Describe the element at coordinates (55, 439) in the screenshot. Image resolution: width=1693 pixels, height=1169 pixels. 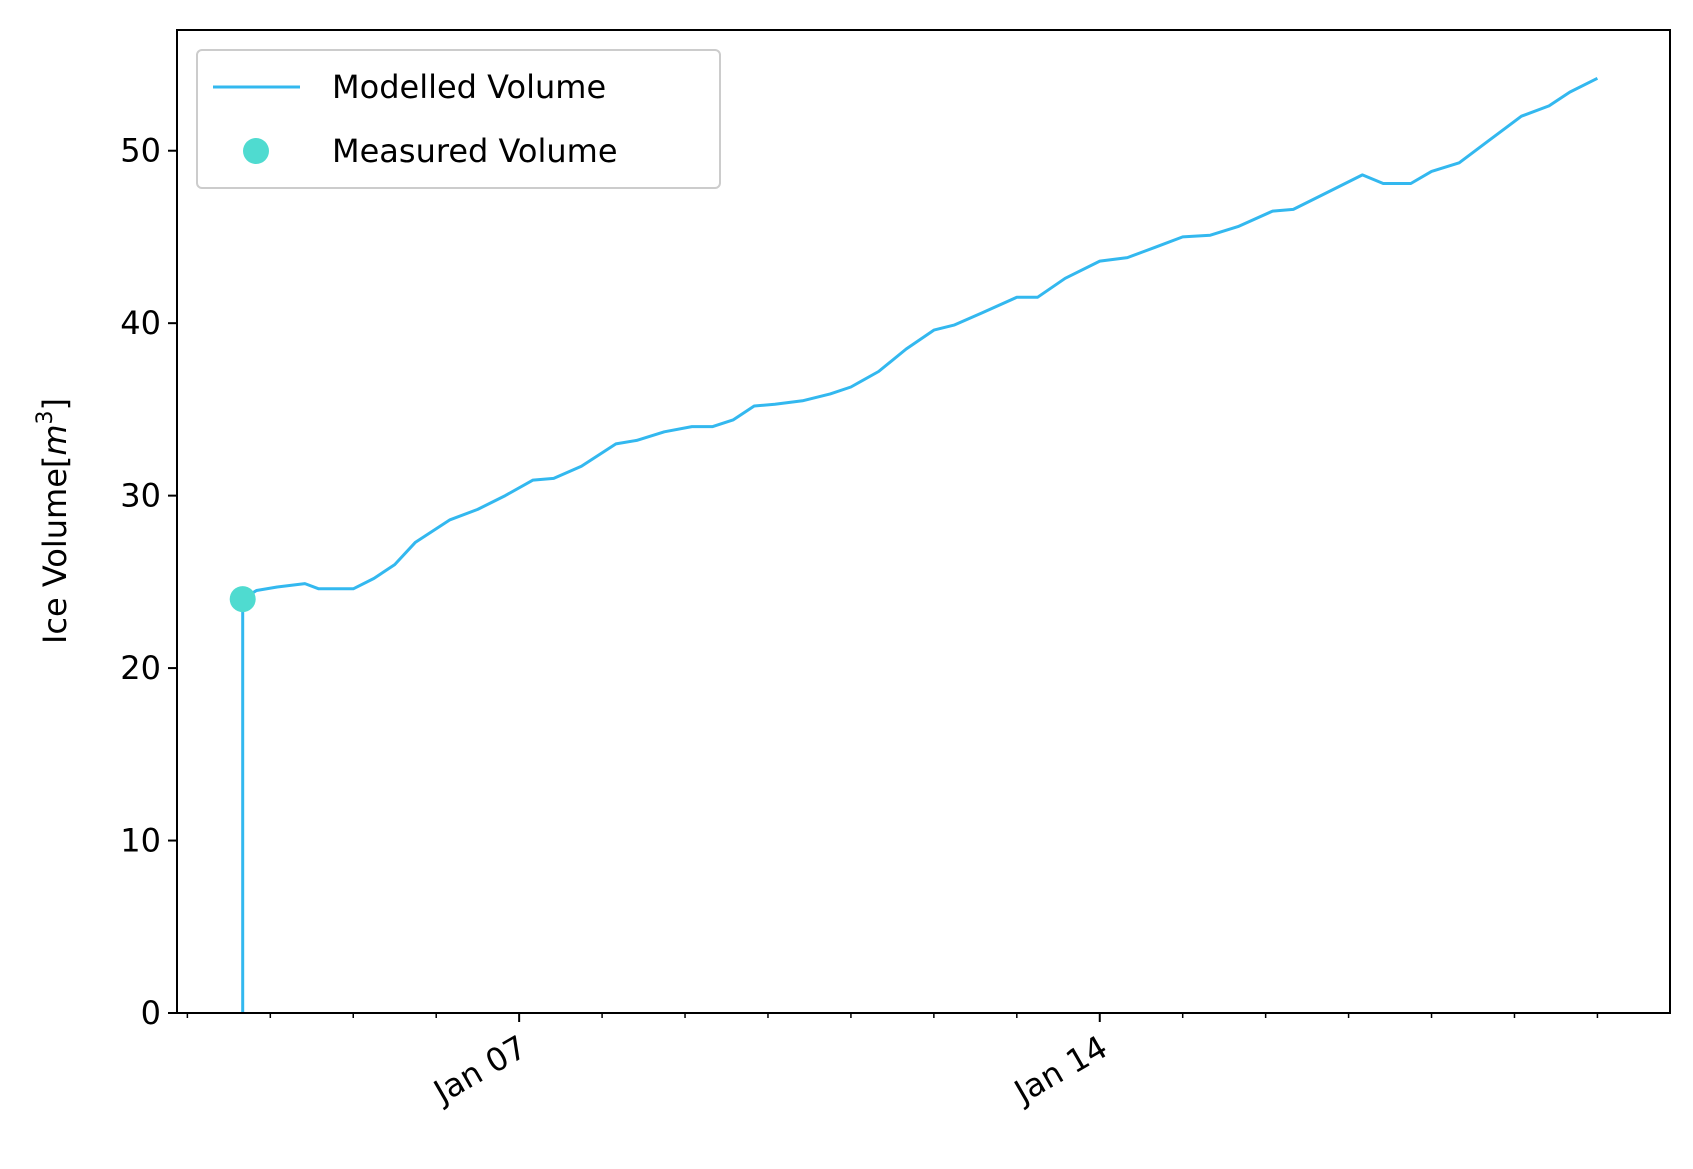
I see `y-axis-label-unit: m` at that location.